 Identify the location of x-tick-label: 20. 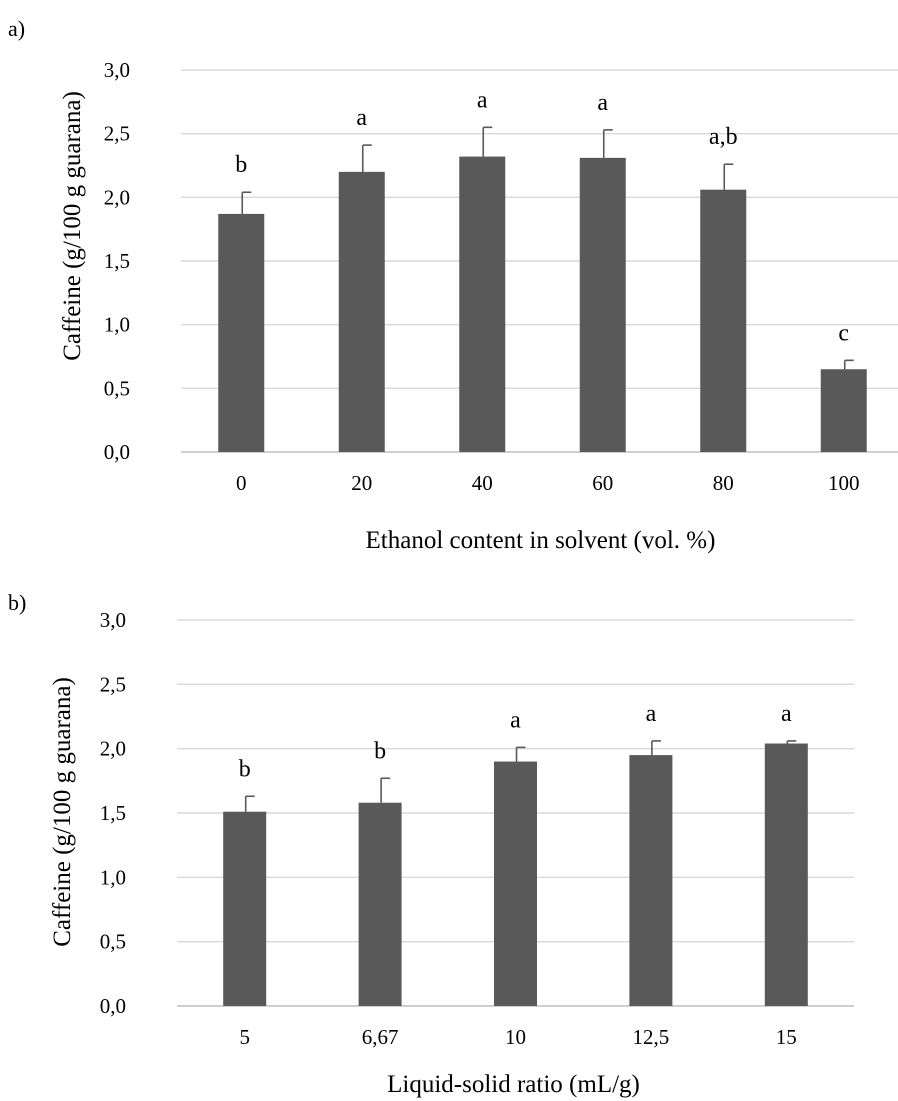
(361, 483).